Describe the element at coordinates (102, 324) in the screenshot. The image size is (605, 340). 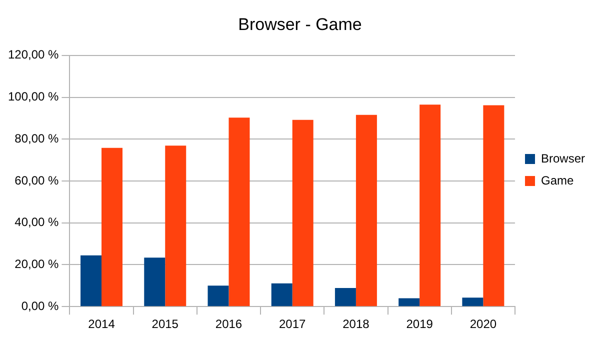
I see `x-tick-label: 2014` at that location.